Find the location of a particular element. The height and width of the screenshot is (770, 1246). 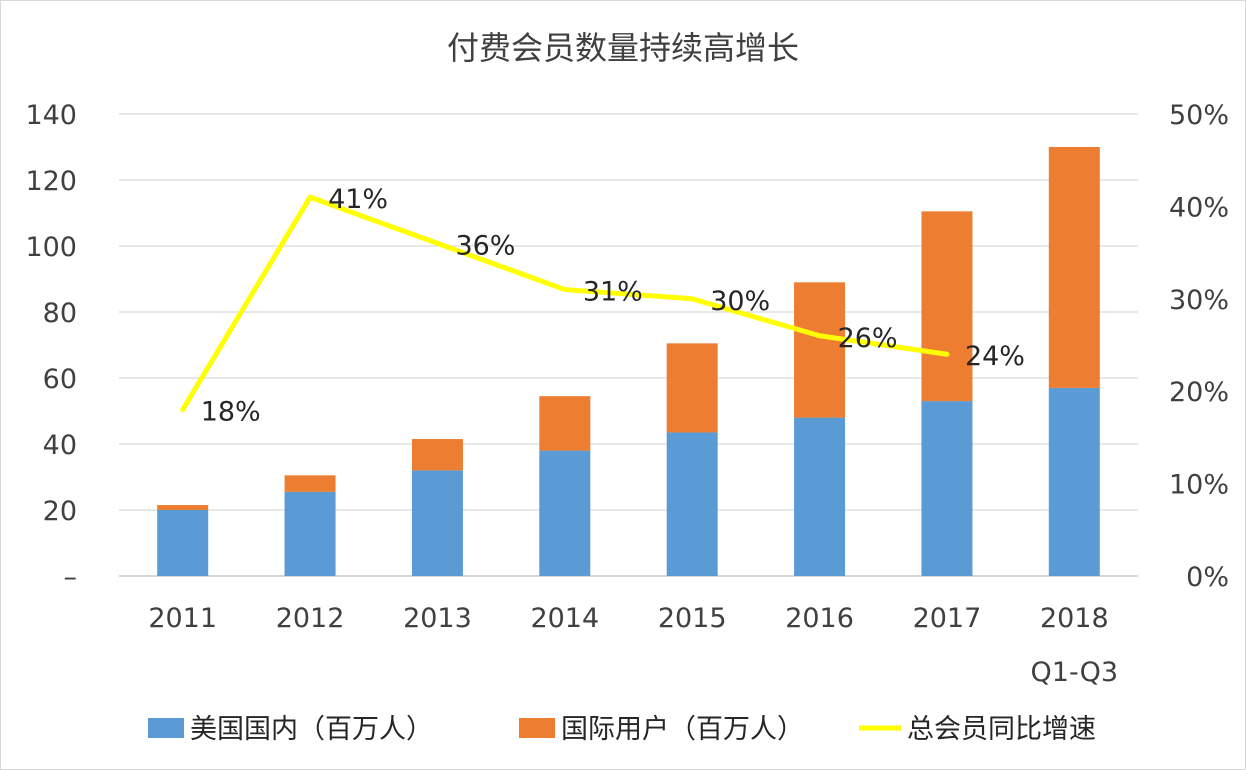

x-tick-sublabel: Q1-Q3 is located at coordinates (1075, 672).